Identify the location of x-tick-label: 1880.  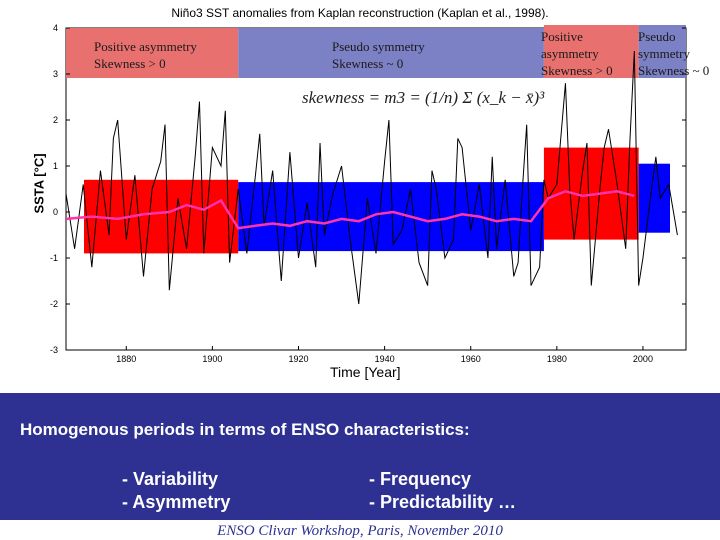
(126, 359).